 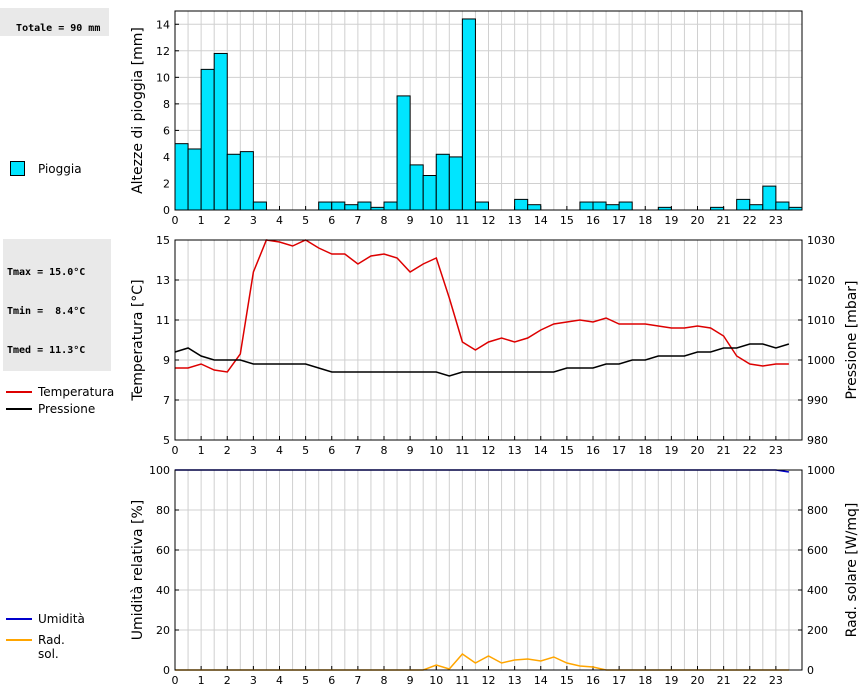 I want to click on rain-xtick-label: 18, so click(x=645, y=220).